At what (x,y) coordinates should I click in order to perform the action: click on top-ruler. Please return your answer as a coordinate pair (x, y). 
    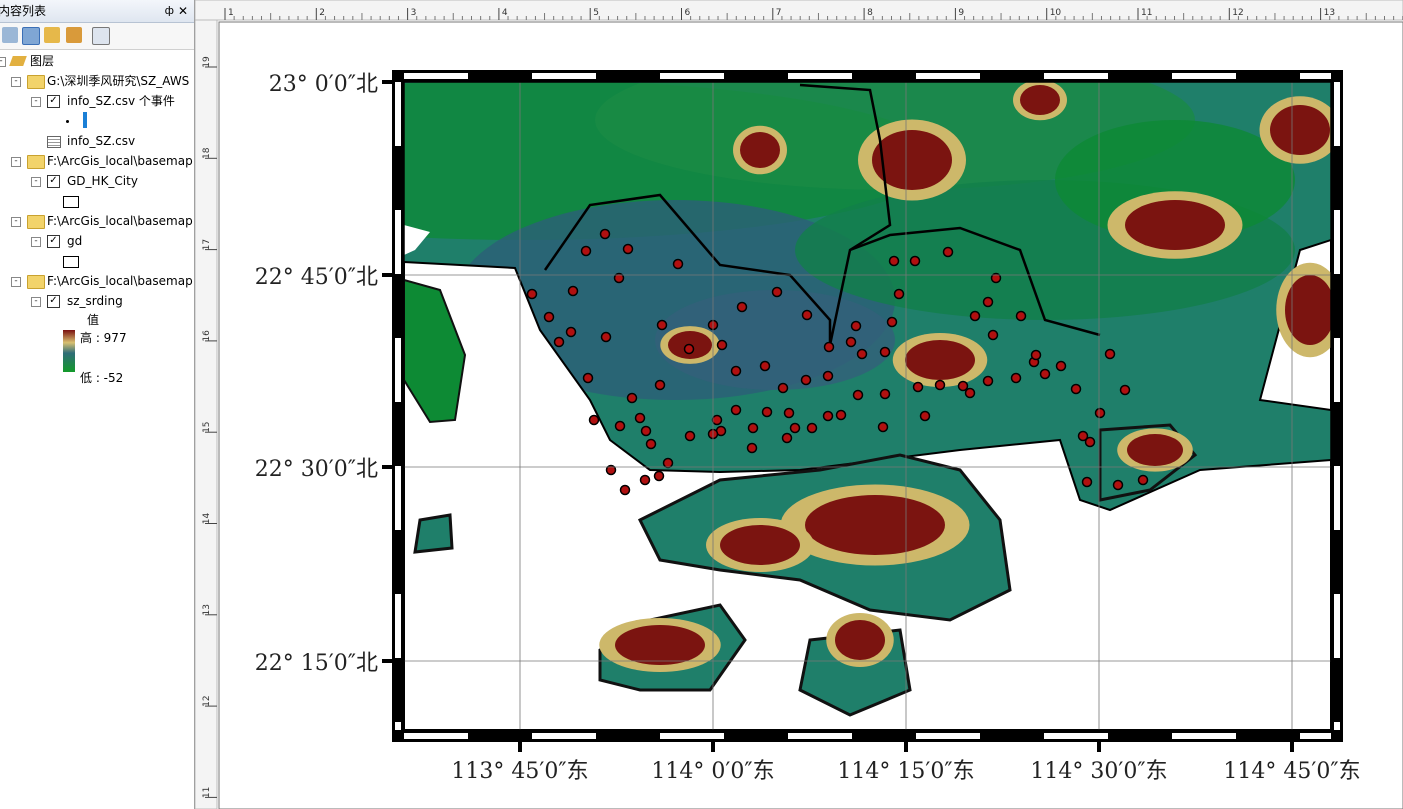
    Looking at the image, I should click on (799, 10).